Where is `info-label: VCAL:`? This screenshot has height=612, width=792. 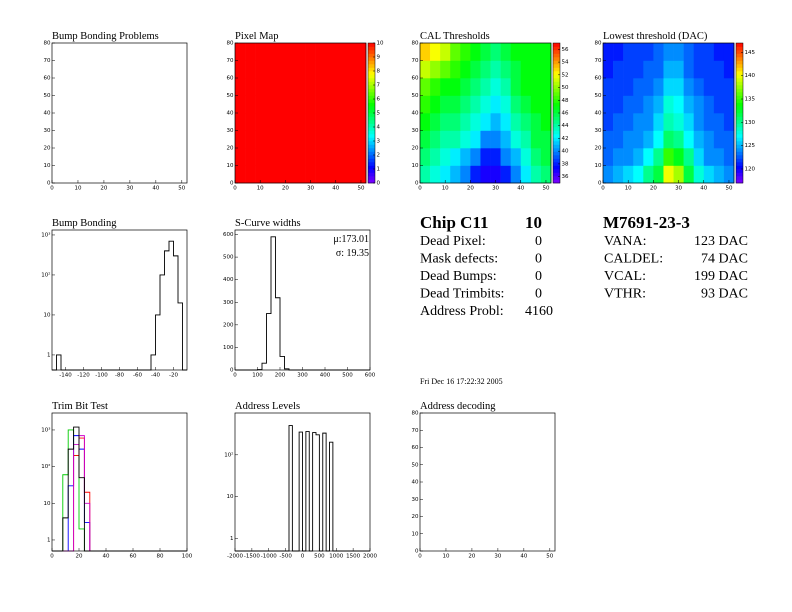
info-label: VCAL: is located at coordinates (625, 276).